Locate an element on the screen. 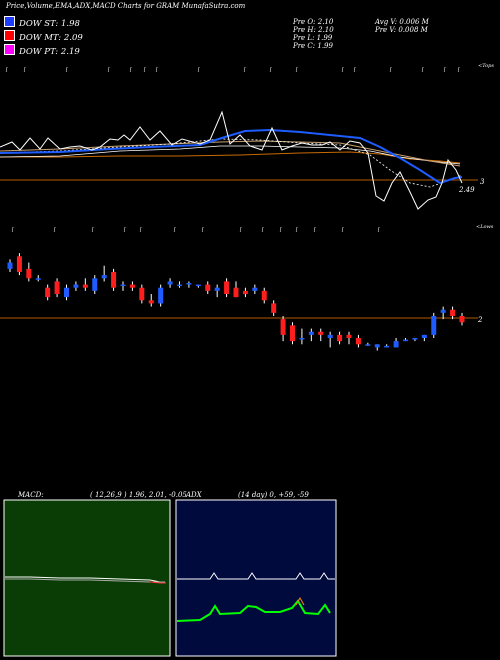  legend-swatch-mt-icon is located at coordinates (9, 35).